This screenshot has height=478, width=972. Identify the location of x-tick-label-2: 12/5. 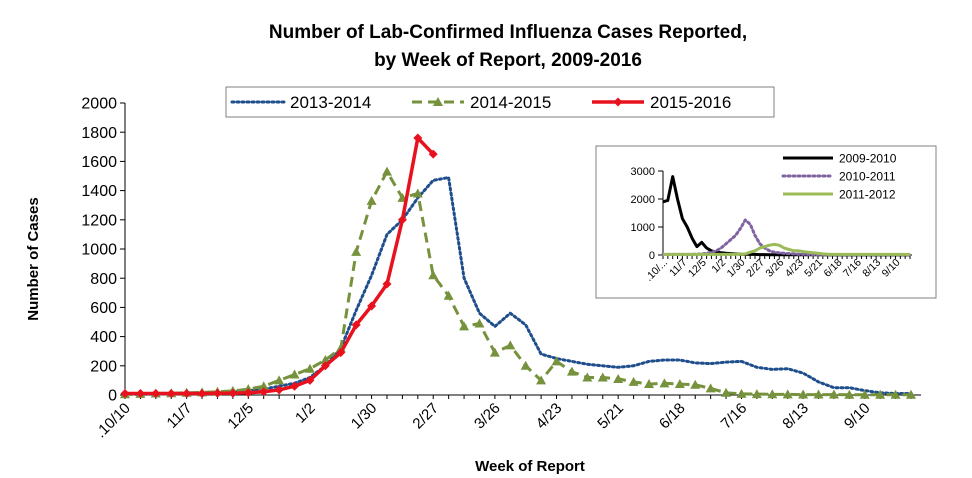
(240, 416).